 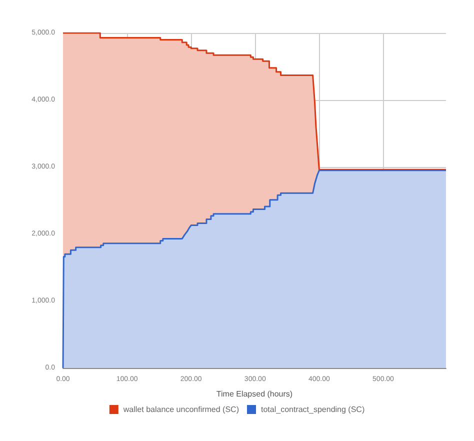 What do you see at coordinates (254, 394) in the screenshot?
I see `x-axis-title: Time Elapsed (hours)` at bounding box center [254, 394].